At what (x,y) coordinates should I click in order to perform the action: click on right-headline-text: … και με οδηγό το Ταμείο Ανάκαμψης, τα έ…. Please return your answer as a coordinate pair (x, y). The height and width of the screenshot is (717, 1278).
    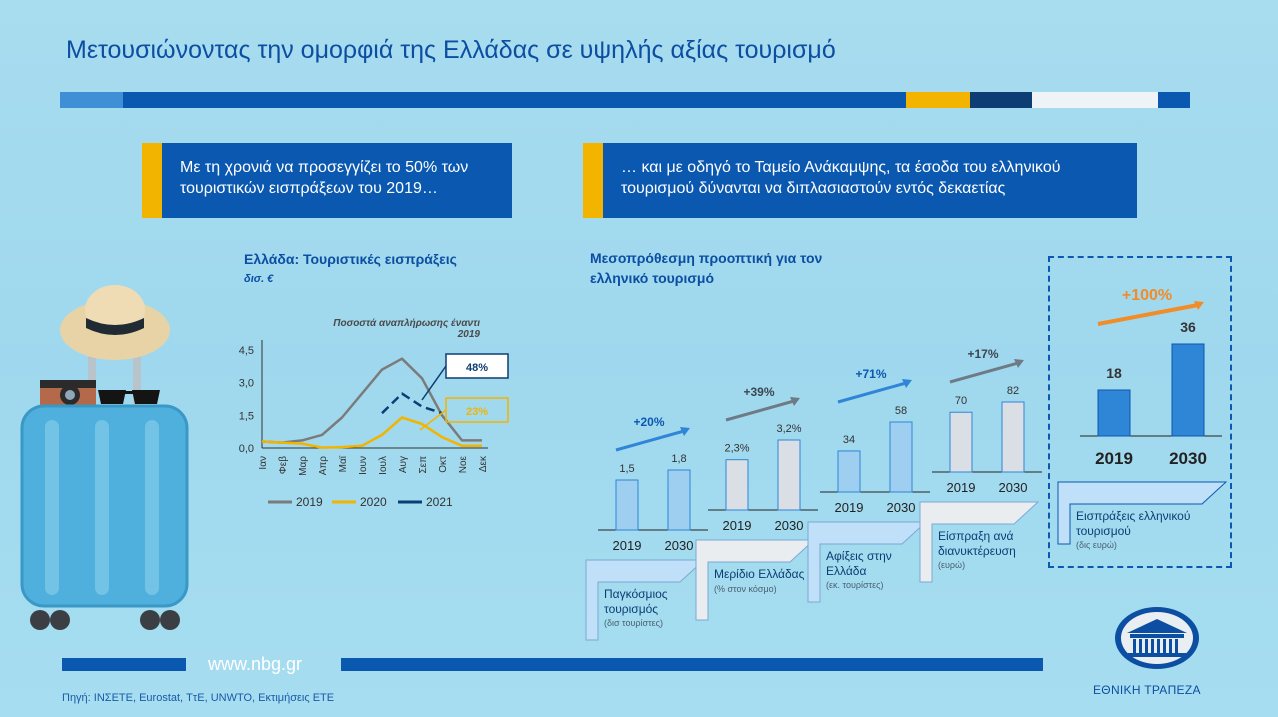
    Looking at the image, I should click on (841, 178).